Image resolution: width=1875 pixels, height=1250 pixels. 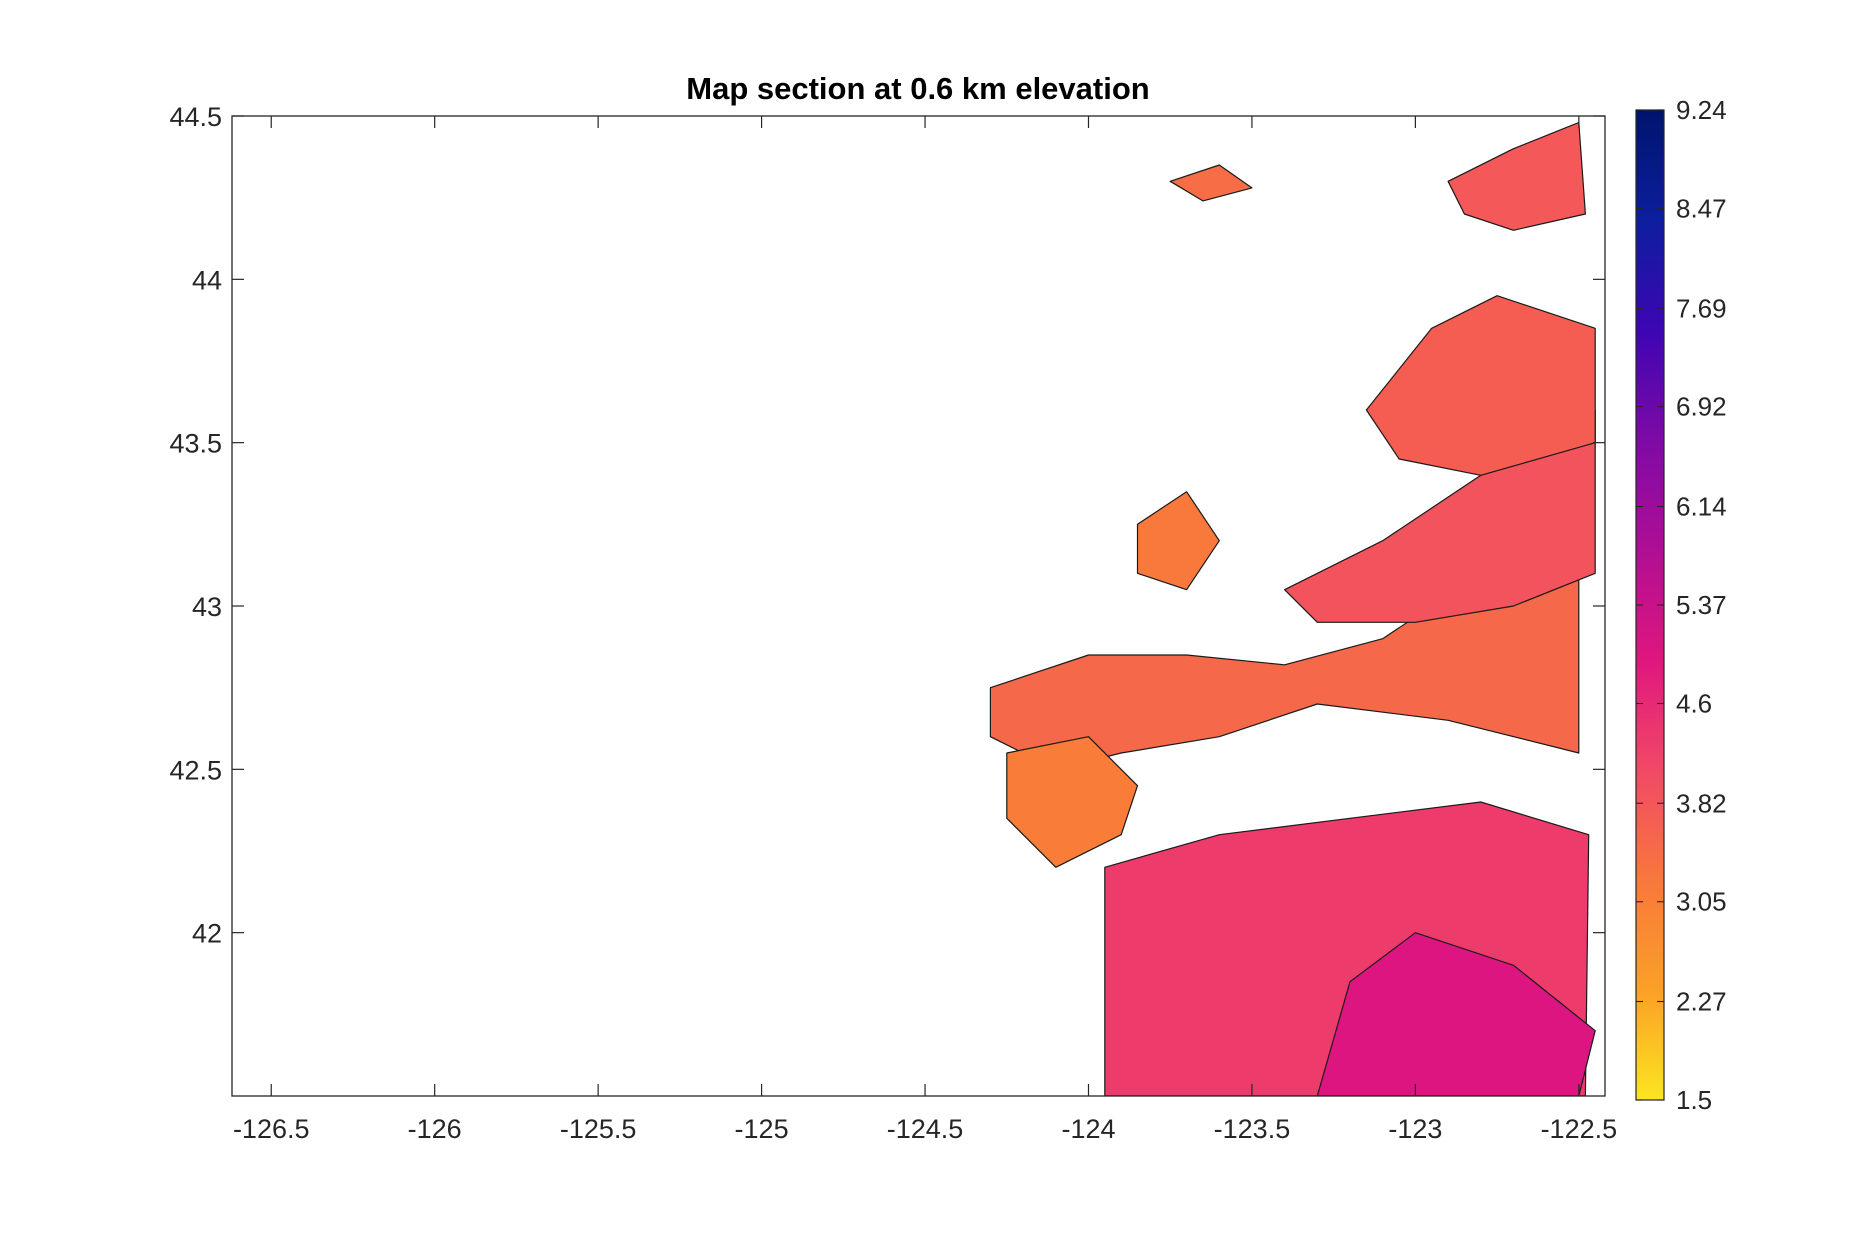 I want to click on y-tick-label: 44.5, so click(x=195, y=117).